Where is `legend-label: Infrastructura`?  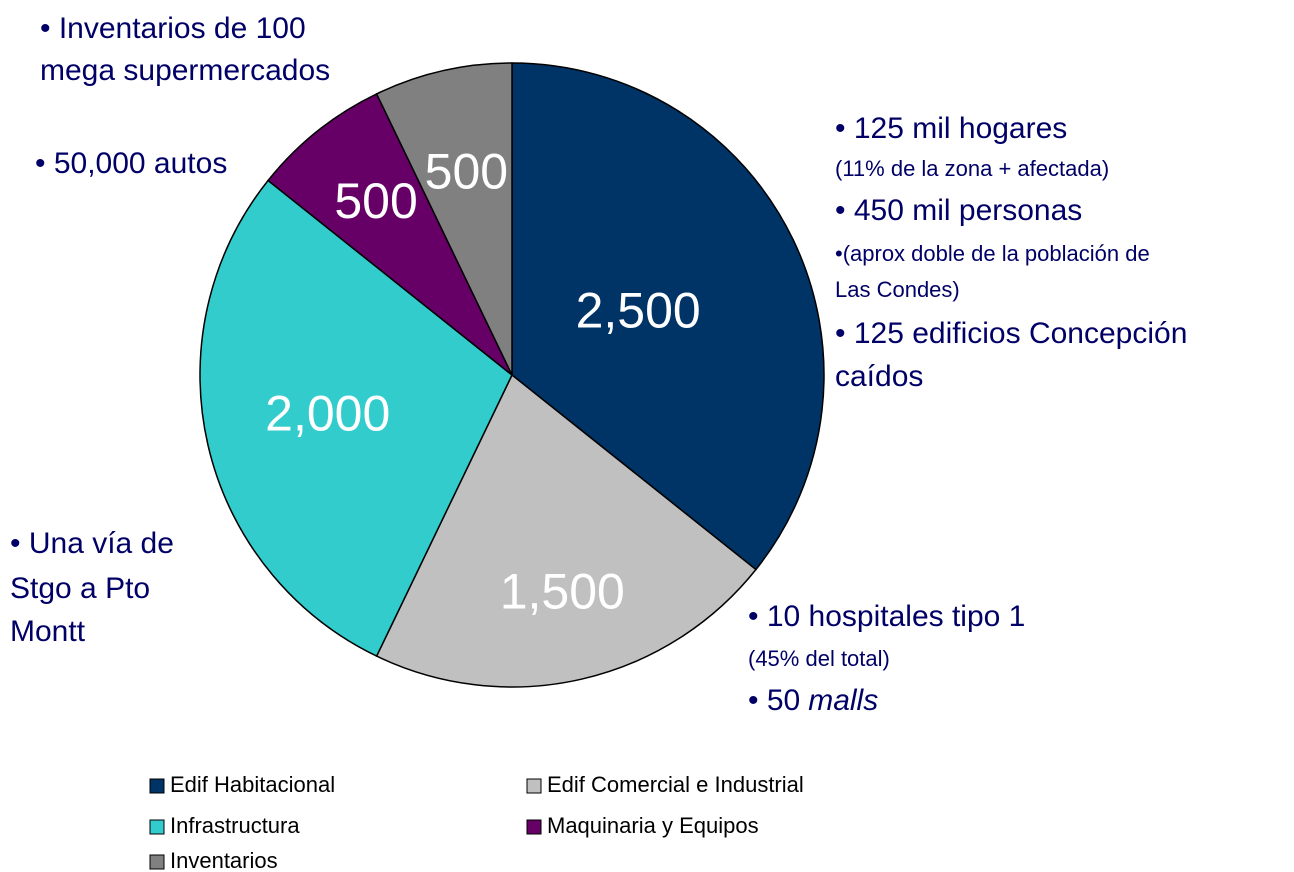 legend-label: Infrastructura is located at coordinates (235, 825).